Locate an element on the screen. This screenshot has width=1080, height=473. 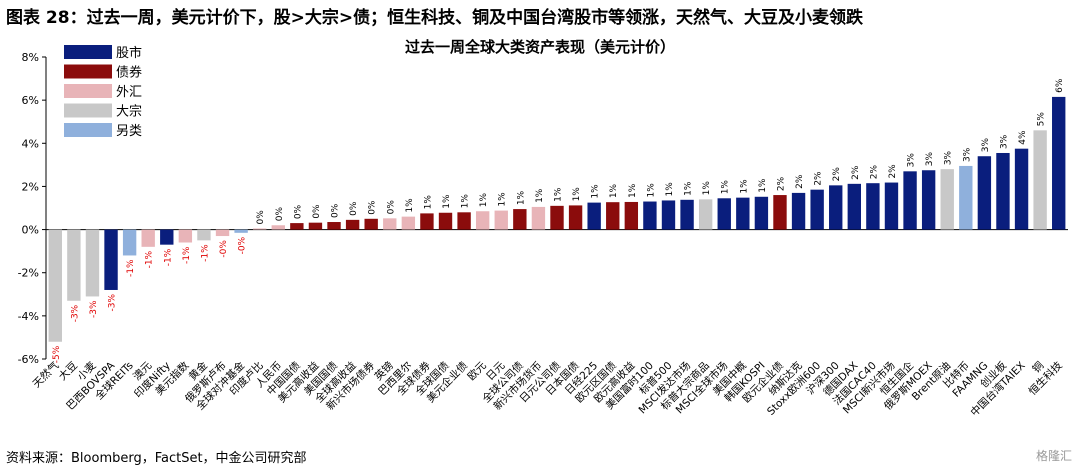
data-label: 6% is located at coordinates (1060, 85).